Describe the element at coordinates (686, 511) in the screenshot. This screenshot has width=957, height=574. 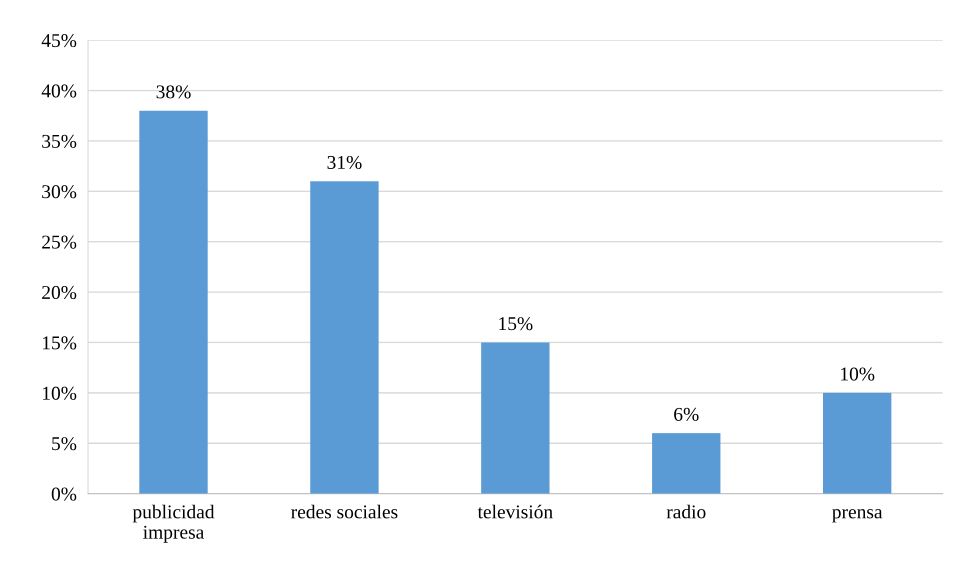
I see `x-tick-label: radio` at that location.